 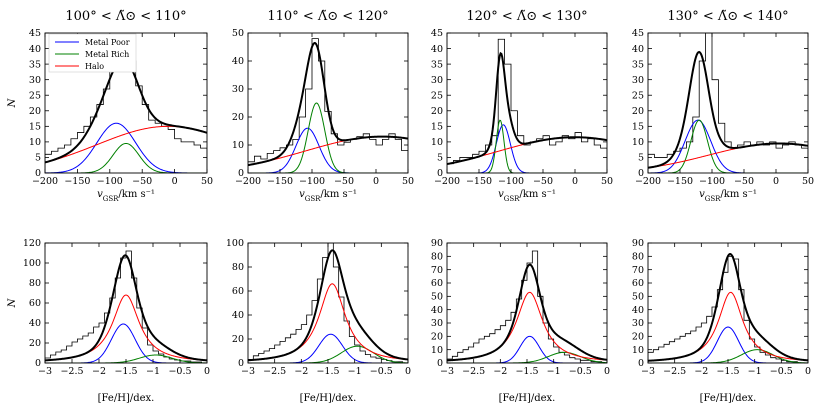 I want to click on panel-metallicity-4-xtick-label: −2.5, so click(x=674, y=371).